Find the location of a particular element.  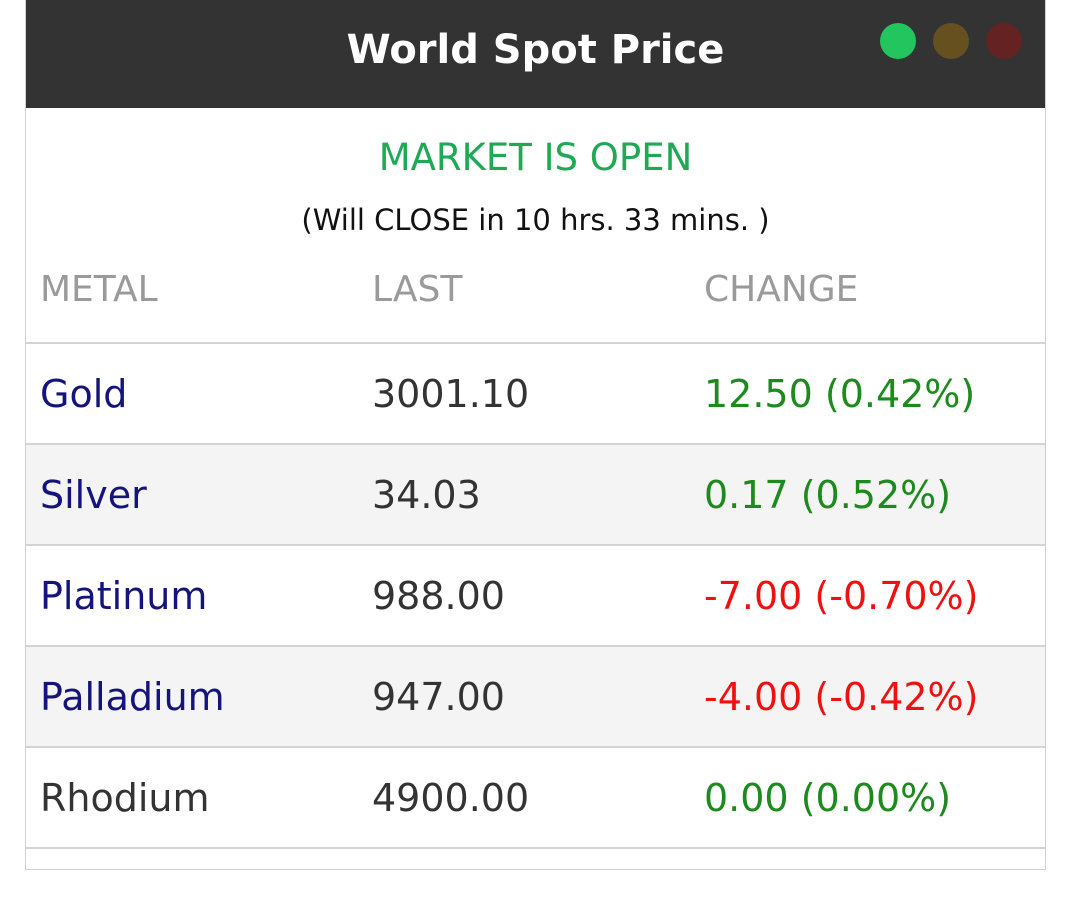

widget-title: World Spot Price is located at coordinates (535, 50).